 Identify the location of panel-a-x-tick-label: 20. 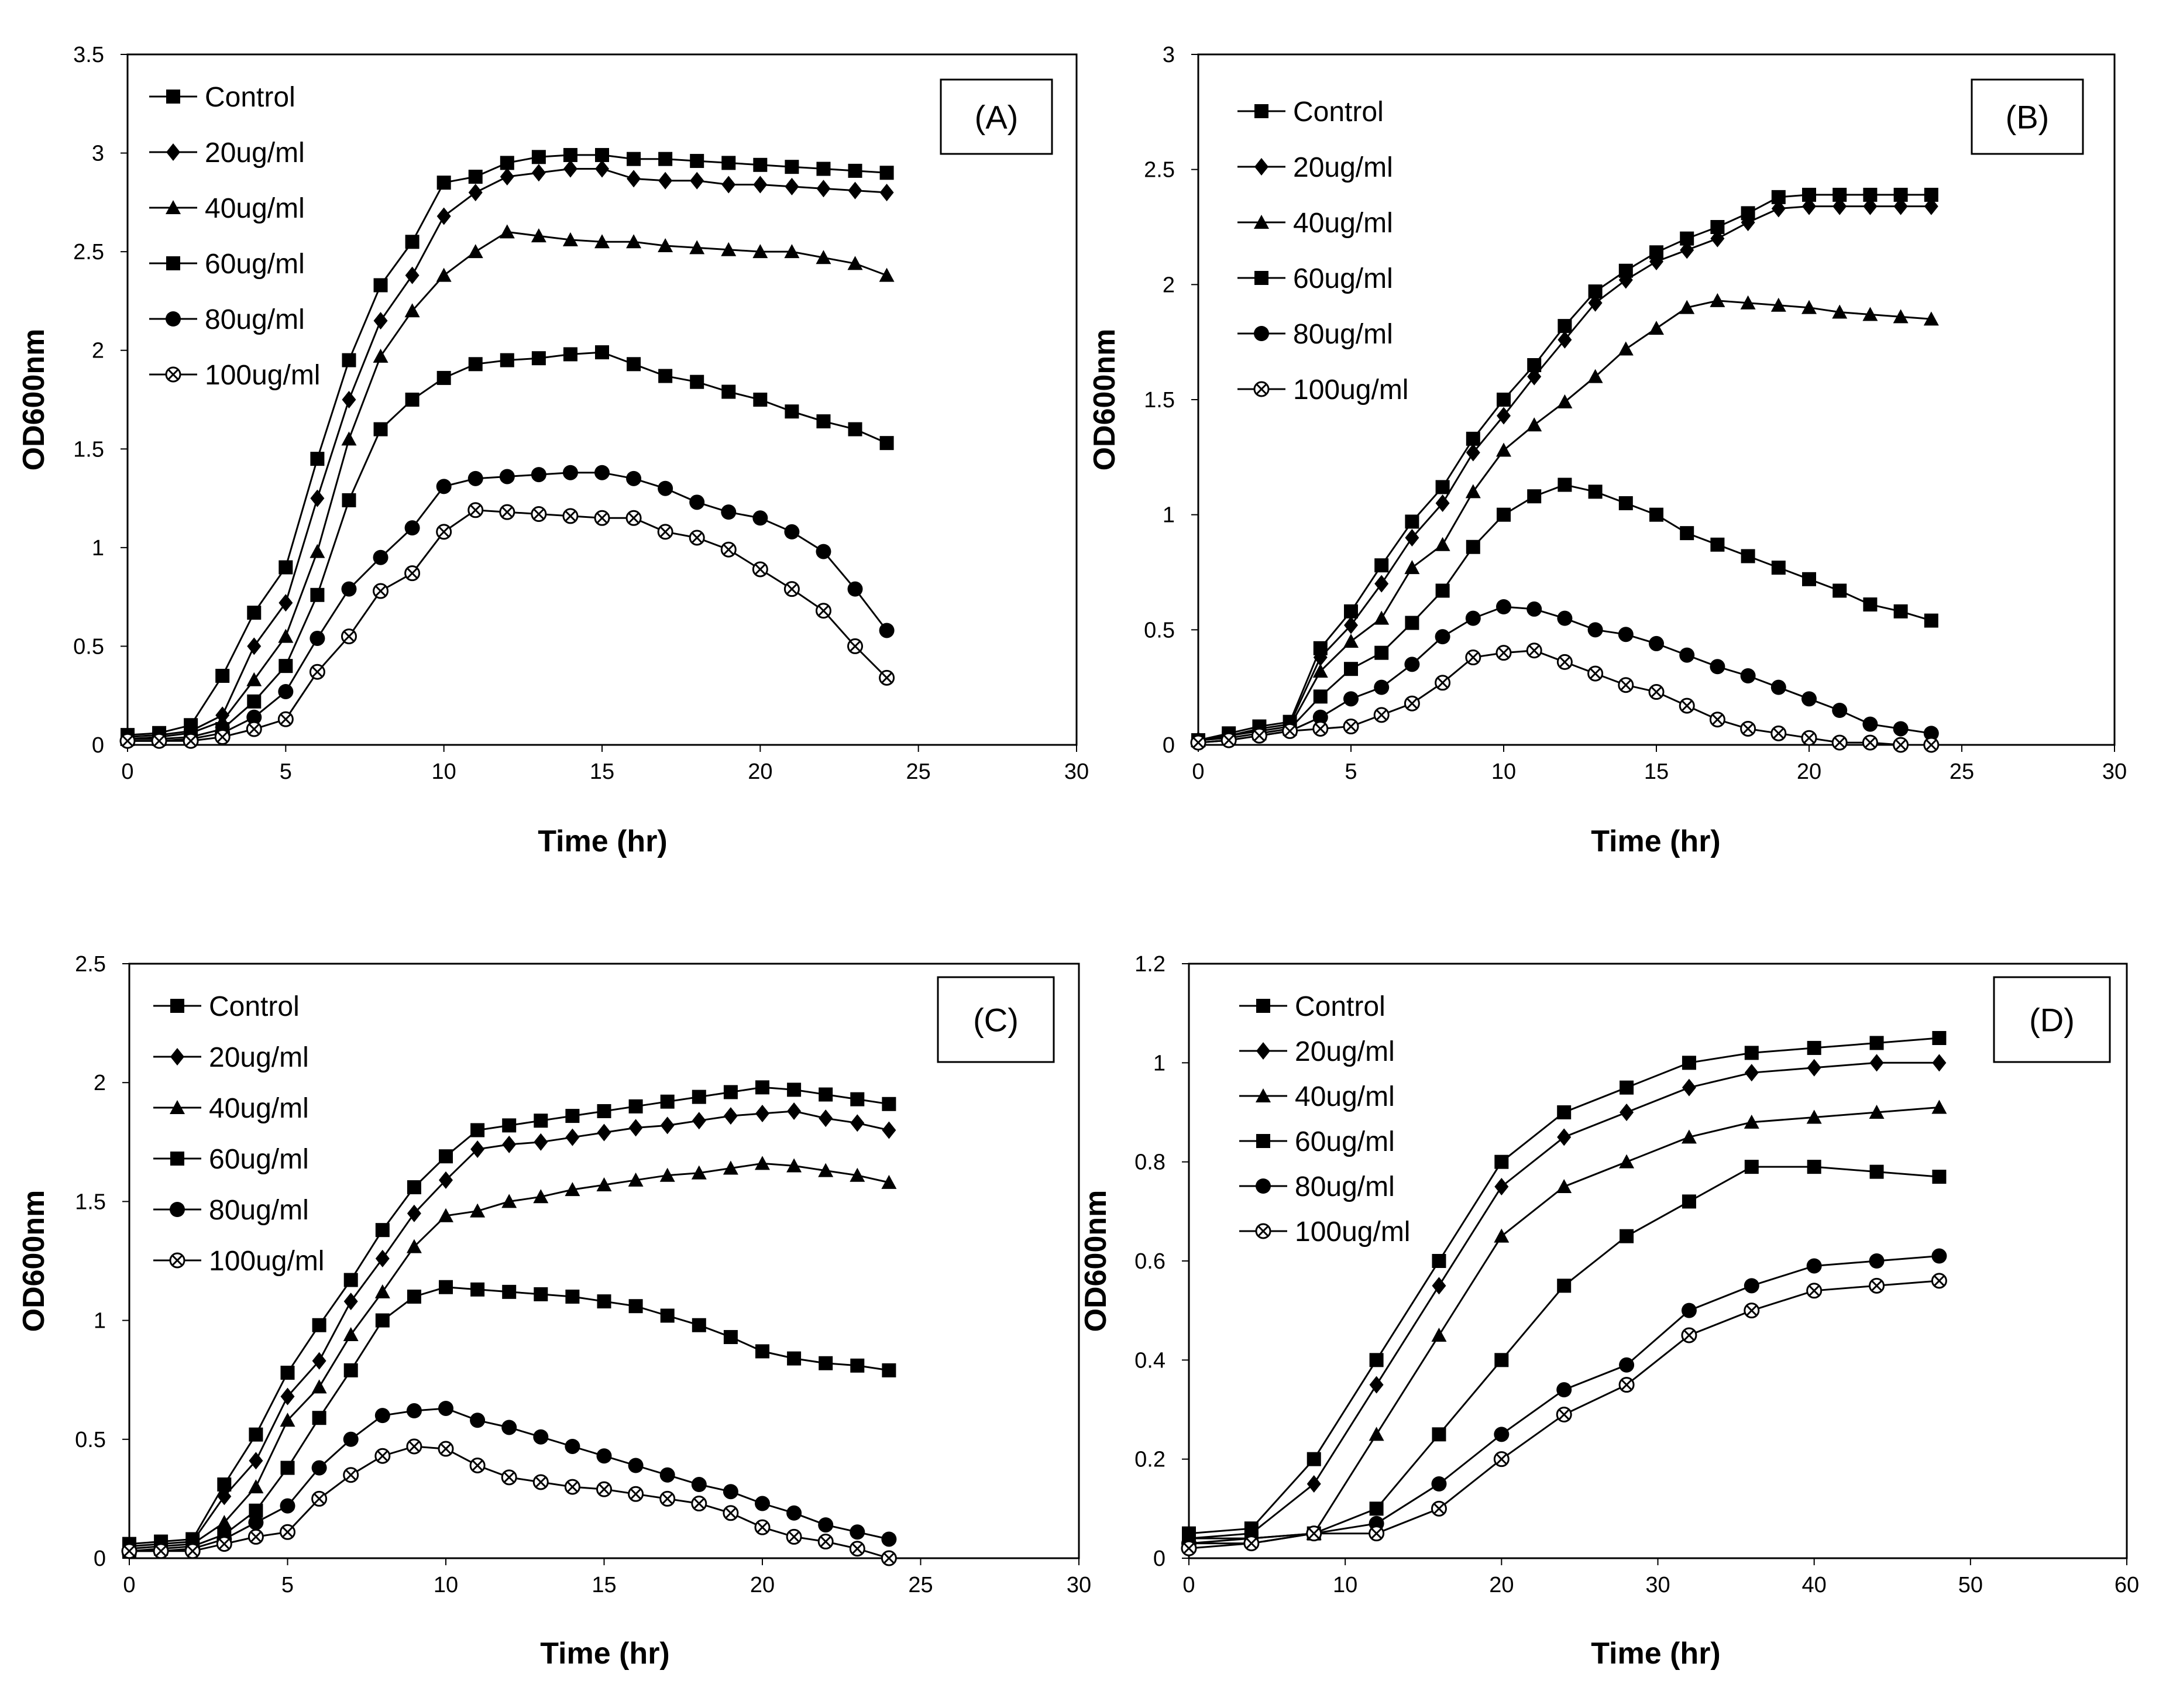
(760, 772).